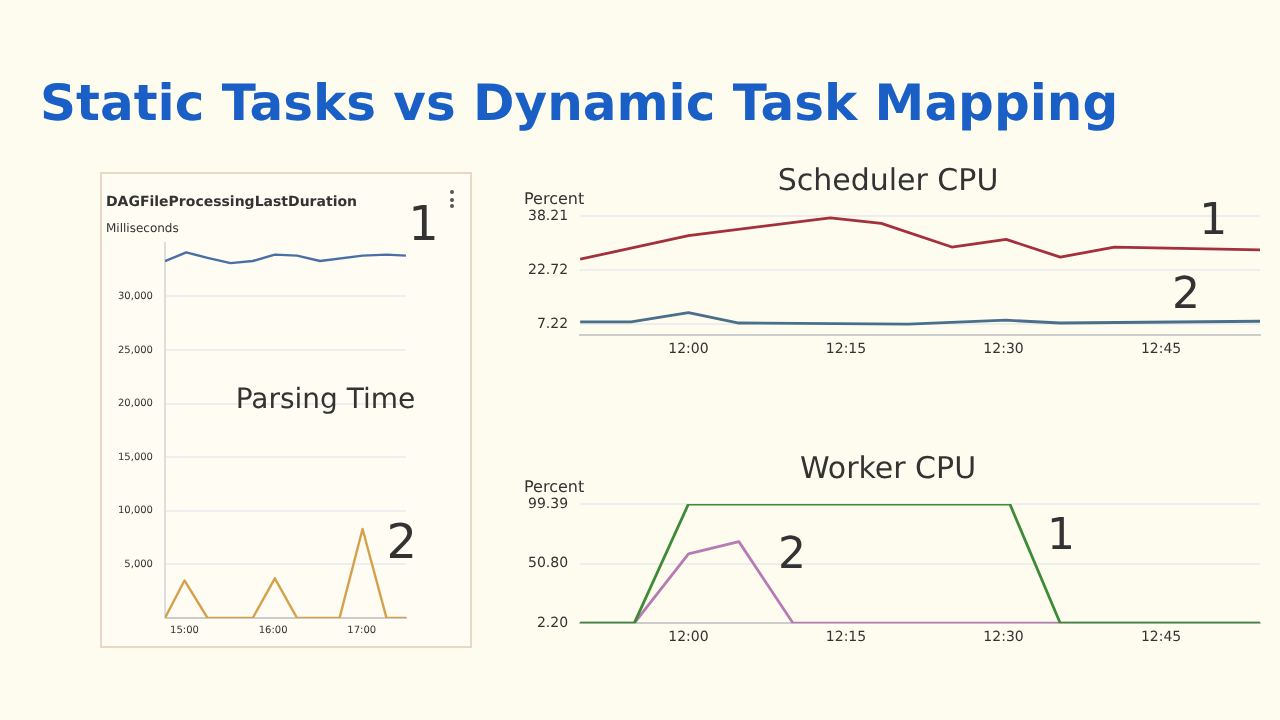  Describe the element at coordinates (888, 467) in the screenshot. I see `chart-title: Worker CPU` at that location.